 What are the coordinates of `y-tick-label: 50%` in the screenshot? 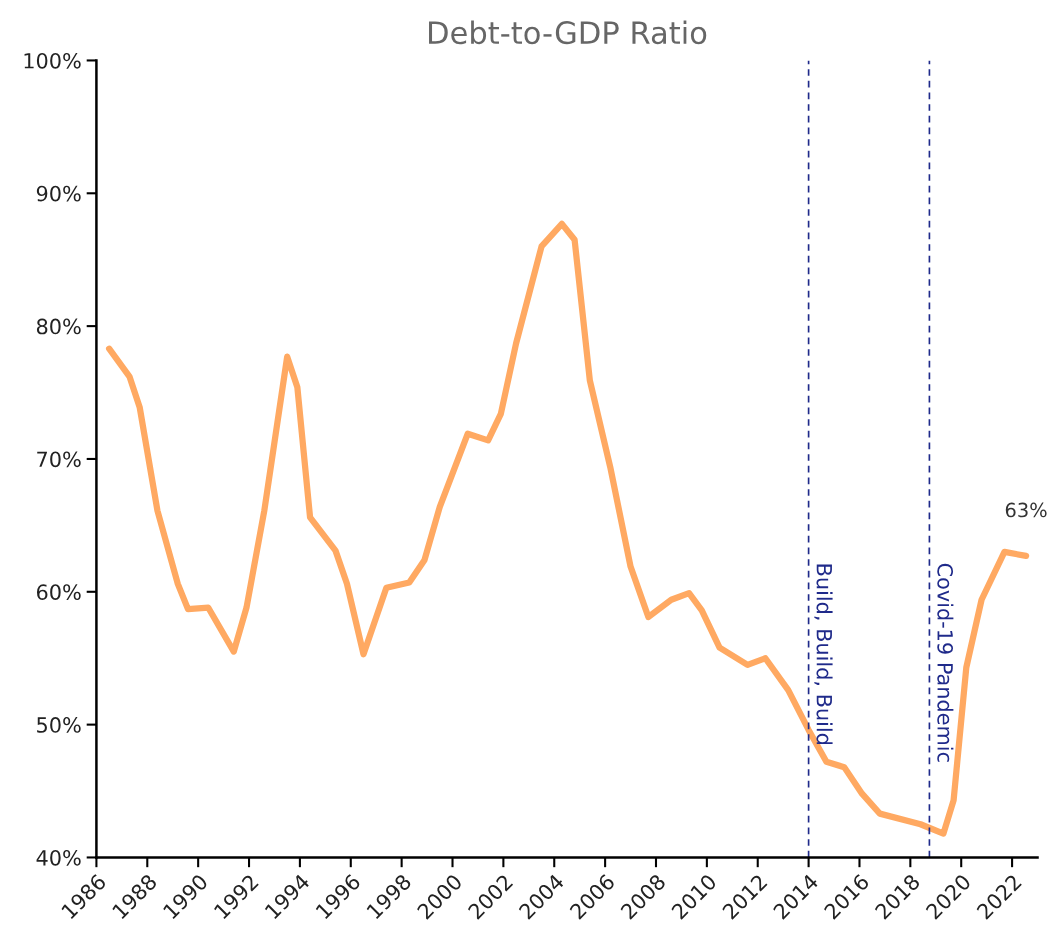 It's located at (59, 725).